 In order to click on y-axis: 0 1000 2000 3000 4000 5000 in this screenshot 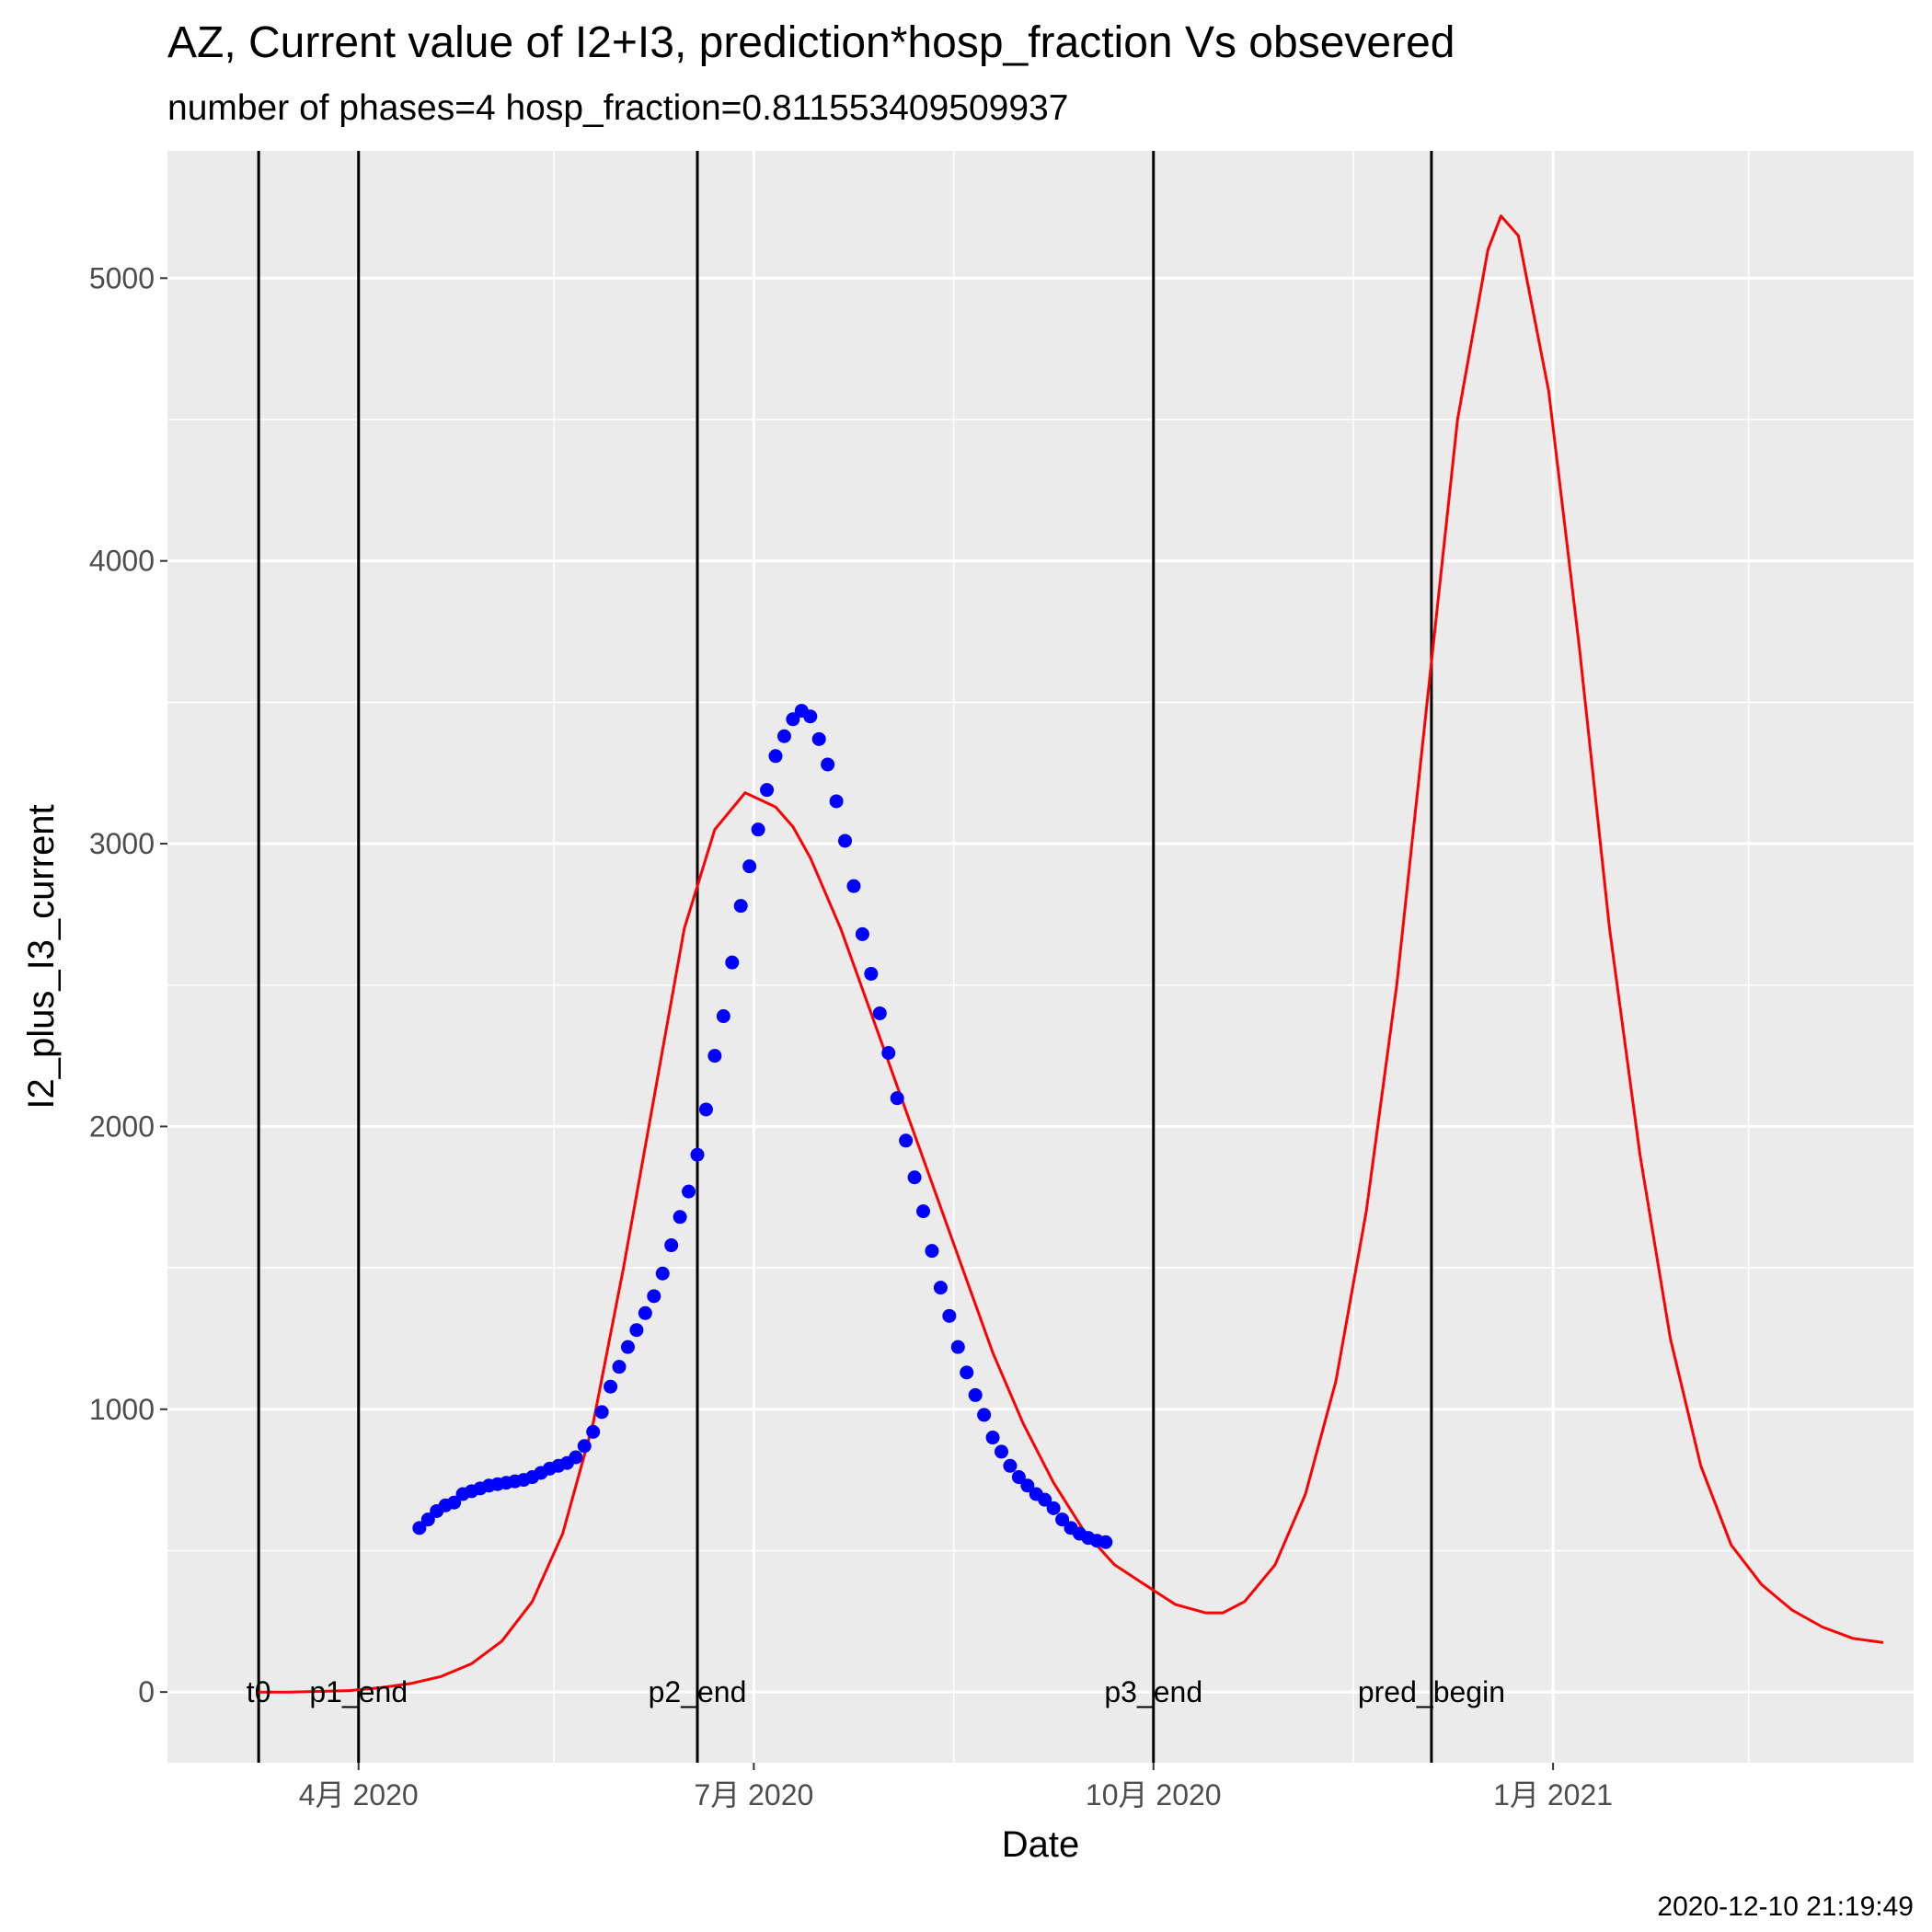, I will do `click(128, 984)`.